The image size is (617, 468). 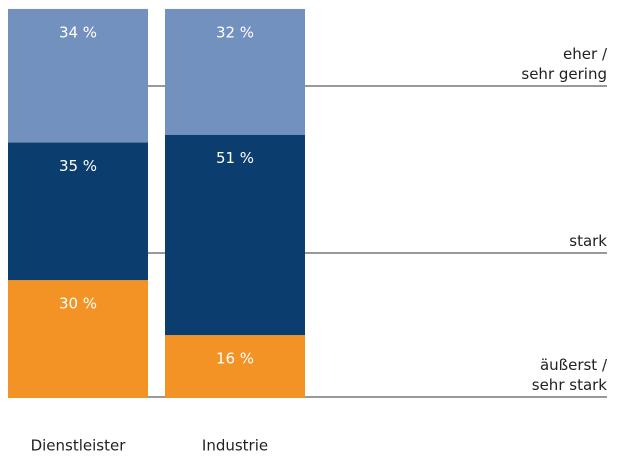 What do you see at coordinates (235, 32) in the screenshot?
I see `value-label: 32 %` at bounding box center [235, 32].